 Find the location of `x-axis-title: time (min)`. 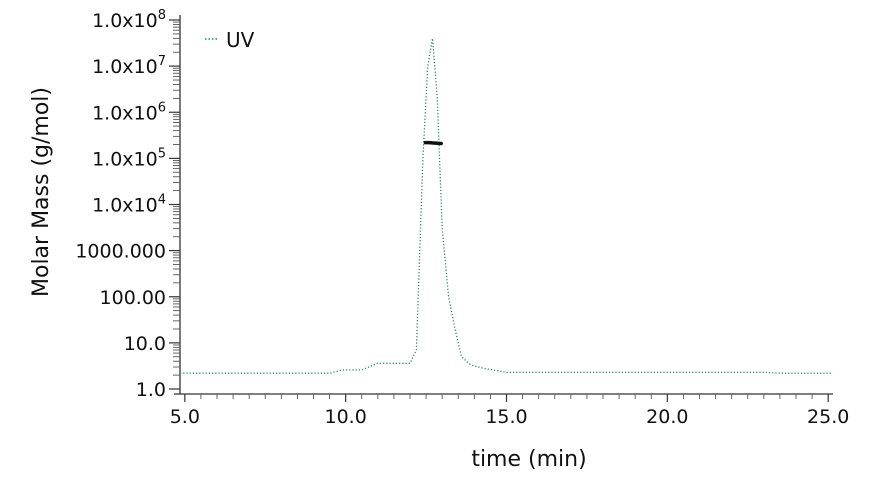

x-axis-title: time (min) is located at coordinates (528, 459).